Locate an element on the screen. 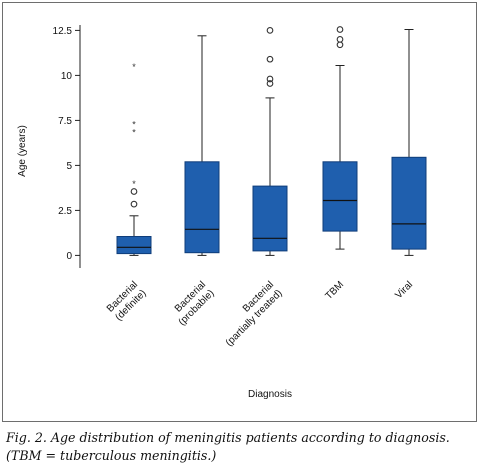 This screenshot has width=481, height=475. x-tick-label-line: TBM is located at coordinates (334, 290).